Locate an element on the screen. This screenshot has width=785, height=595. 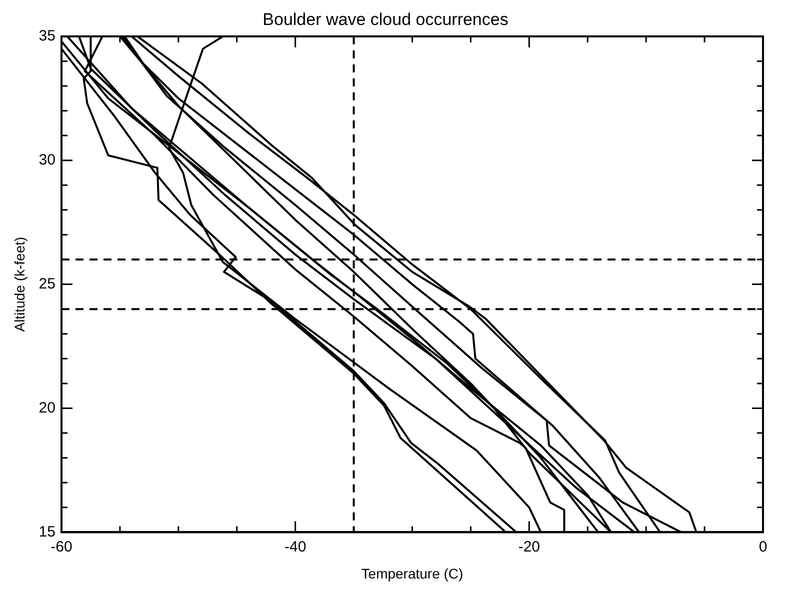
y-tick-label: 35 is located at coordinates (47, 36).